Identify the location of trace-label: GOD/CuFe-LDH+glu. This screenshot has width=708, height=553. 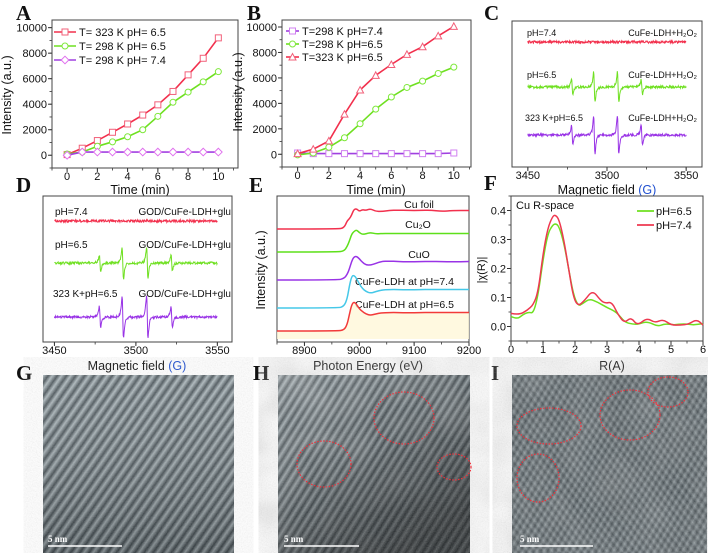
(184, 212).